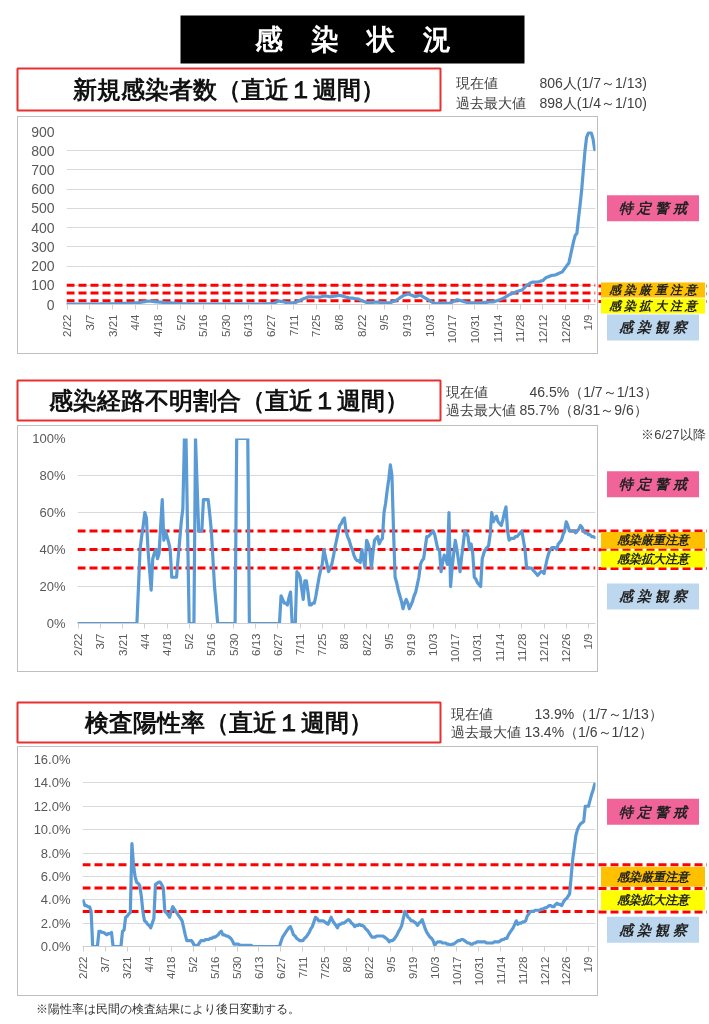  I want to click on y-tick-label: 2.0%, so click(55, 923).